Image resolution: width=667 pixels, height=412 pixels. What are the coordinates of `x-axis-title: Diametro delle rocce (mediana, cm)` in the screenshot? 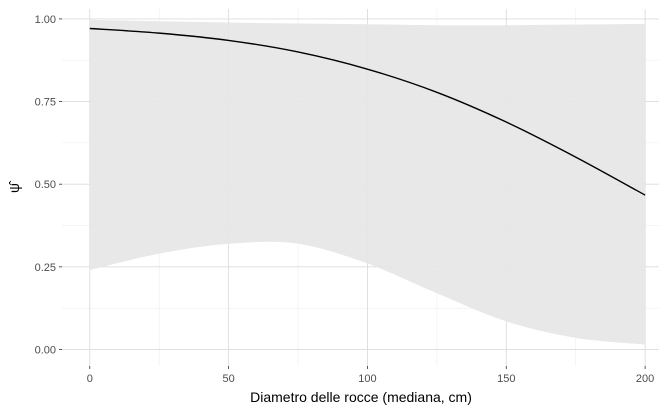 It's located at (361, 397).